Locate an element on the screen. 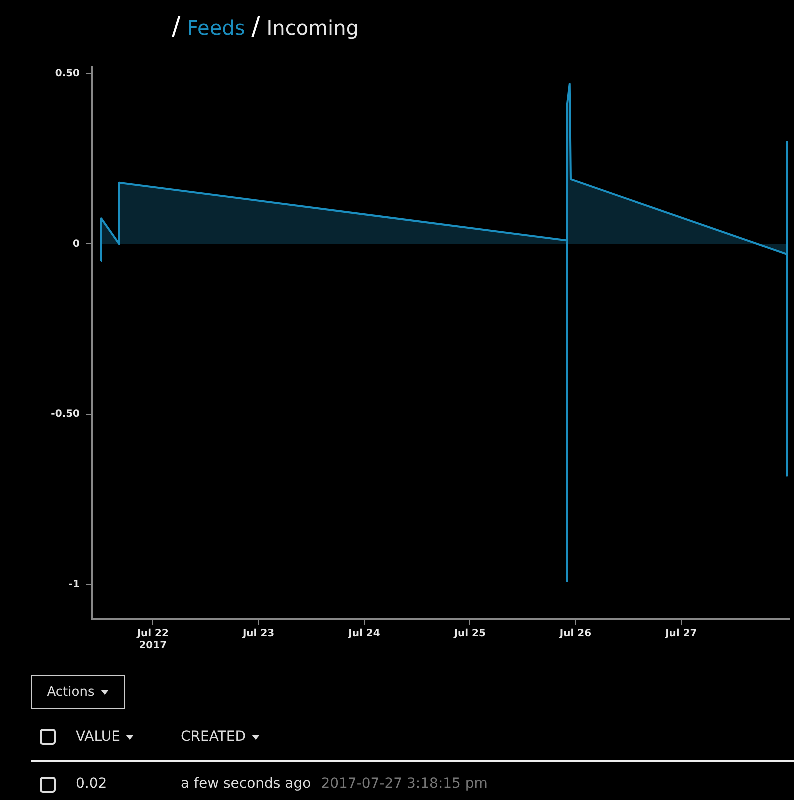  x-tick-label: Jul 22 2017 is located at coordinates (152, 640).